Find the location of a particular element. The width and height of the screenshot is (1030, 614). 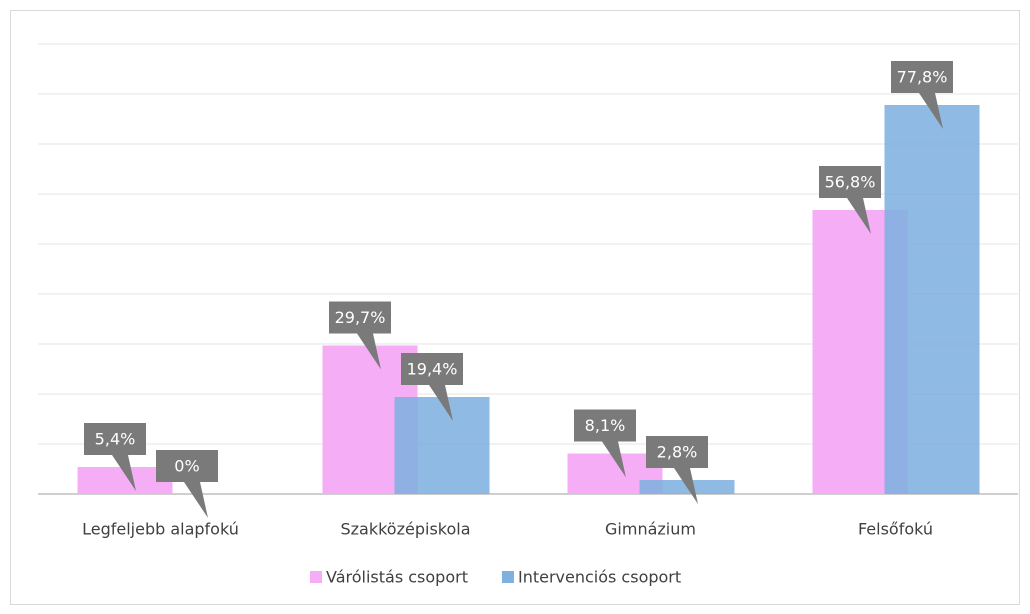

legend-label: Intervenciós csoport is located at coordinates (599, 577).